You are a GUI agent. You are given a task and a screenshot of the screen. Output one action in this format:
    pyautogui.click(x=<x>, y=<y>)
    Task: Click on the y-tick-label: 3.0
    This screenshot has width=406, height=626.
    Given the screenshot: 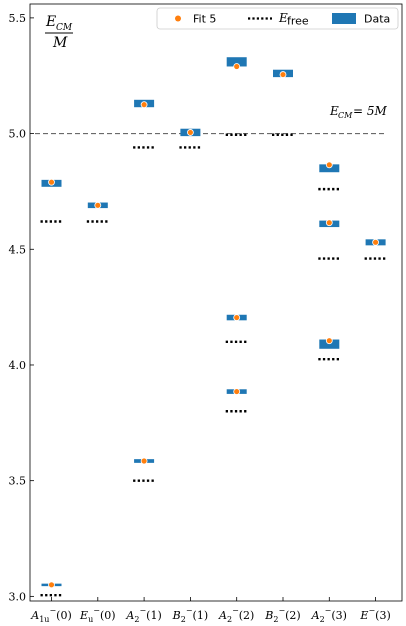 What is the action you would take?
    pyautogui.click(x=18, y=596)
    